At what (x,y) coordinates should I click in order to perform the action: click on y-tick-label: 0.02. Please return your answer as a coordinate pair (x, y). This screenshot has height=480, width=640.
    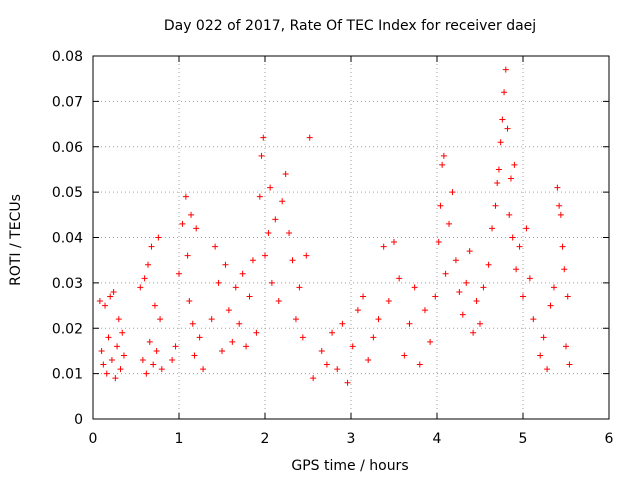
    Looking at the image, I should click on (67, 329).